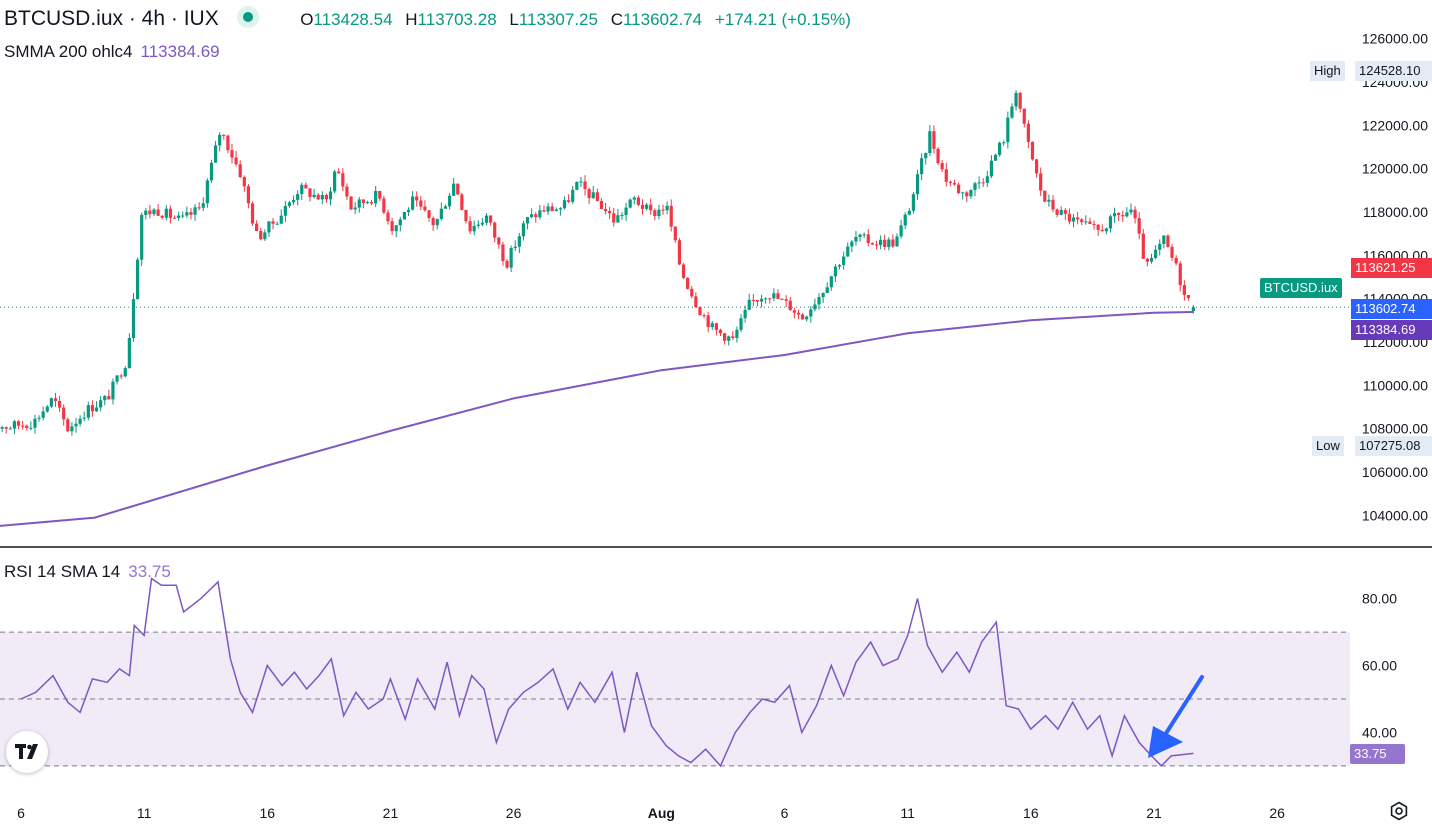 This screenshot has width=1432, height=826. What do you see at coordinates (268, 813) in the screenshot?
I see `time-tick-label: 16` at bounding box center [268, 813].